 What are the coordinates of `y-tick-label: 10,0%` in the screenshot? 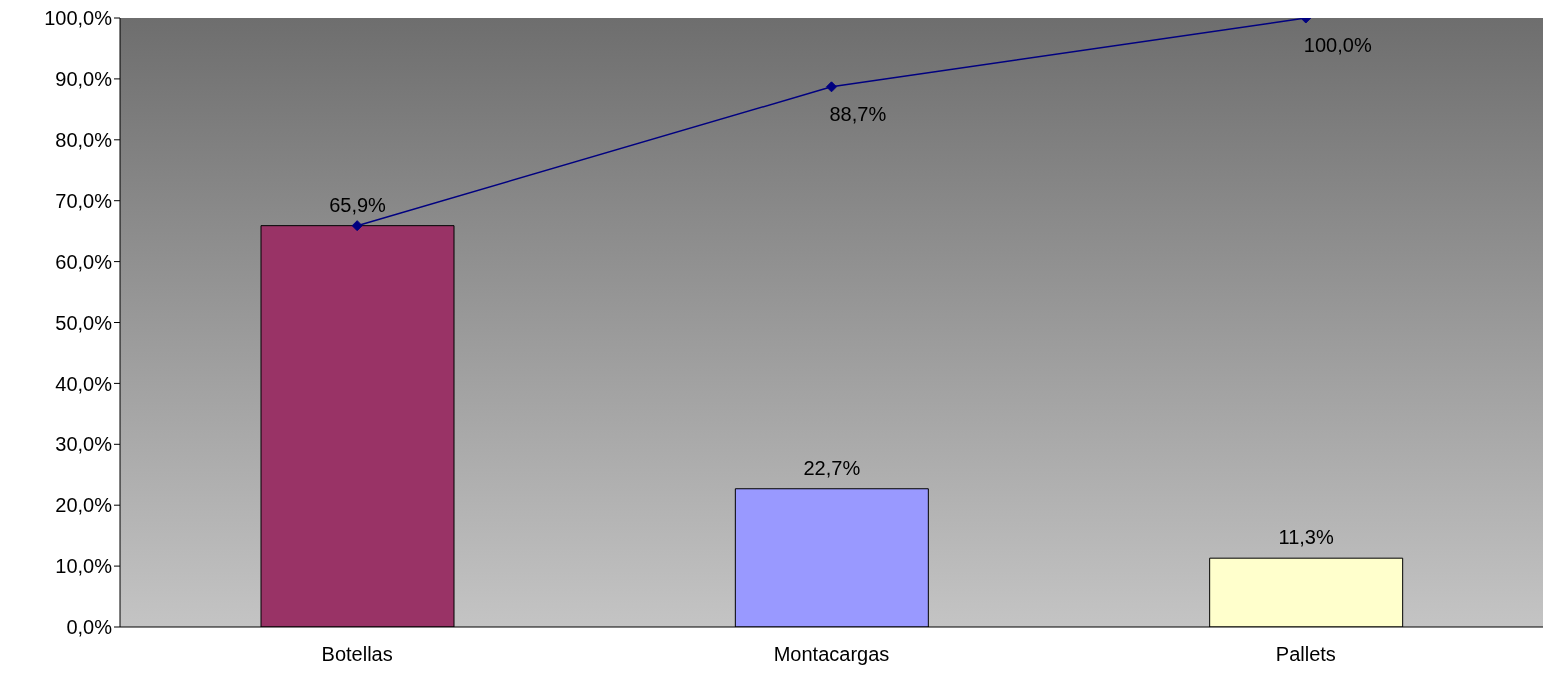 It's located at (84, 566).